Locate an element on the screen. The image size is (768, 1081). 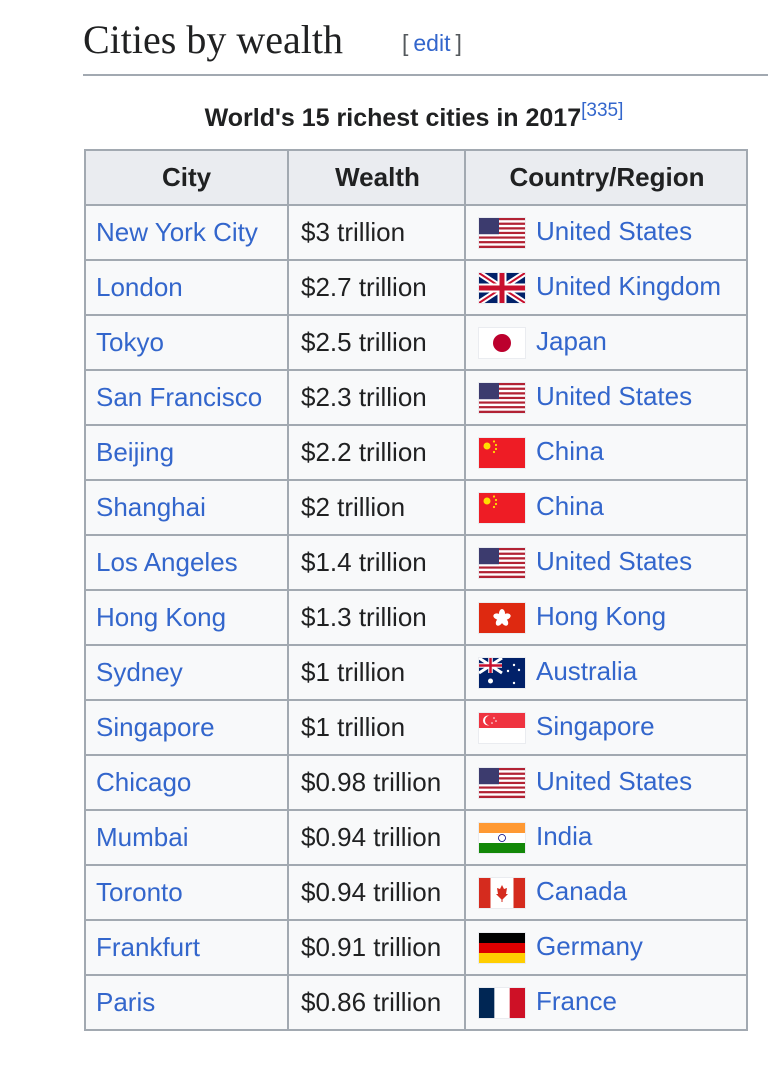
jp-flag-icon is located at coordinates (502, 343).